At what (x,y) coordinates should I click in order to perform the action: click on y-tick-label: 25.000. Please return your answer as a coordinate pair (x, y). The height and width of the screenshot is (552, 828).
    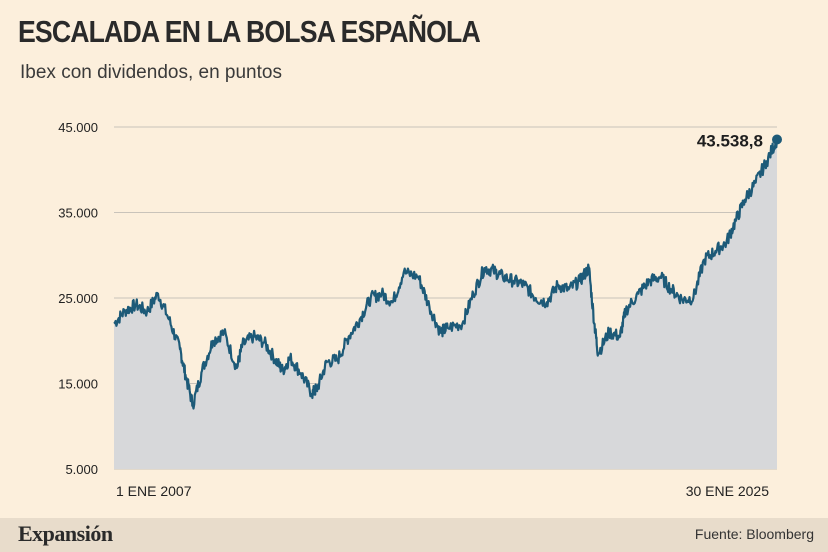
    Looking at the image, I should click on (78, 298).